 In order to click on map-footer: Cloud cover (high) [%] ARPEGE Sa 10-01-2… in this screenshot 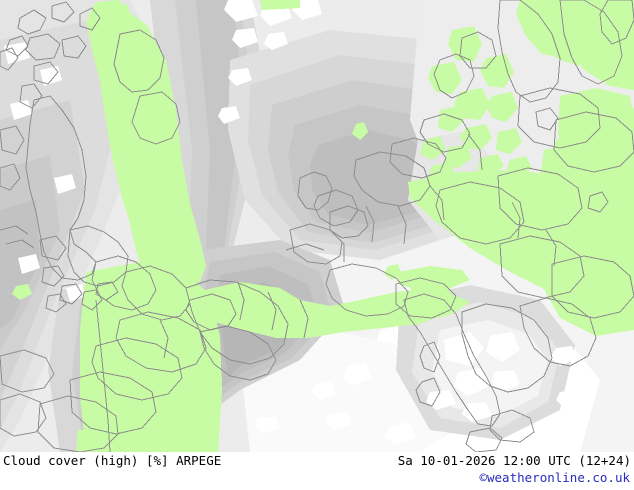, I will do `click(317, 471)`.